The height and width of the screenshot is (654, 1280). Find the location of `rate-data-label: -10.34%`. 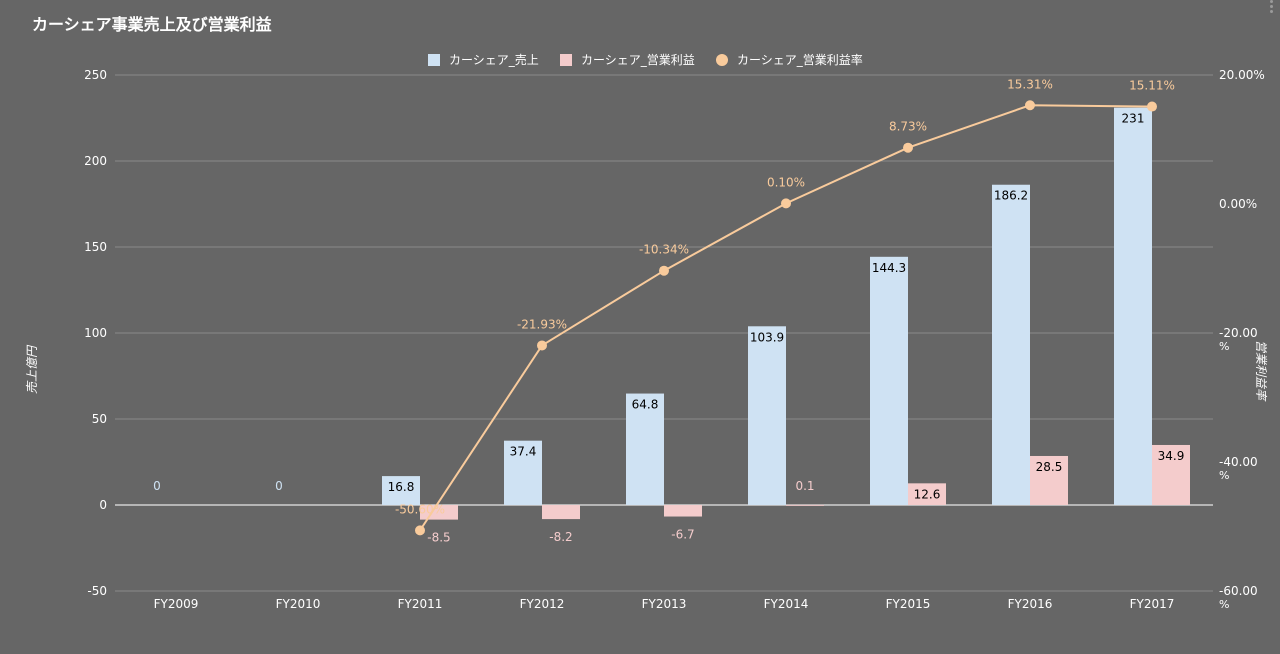

rate-data-label: -10.34% is located at coordinates (664, 250).